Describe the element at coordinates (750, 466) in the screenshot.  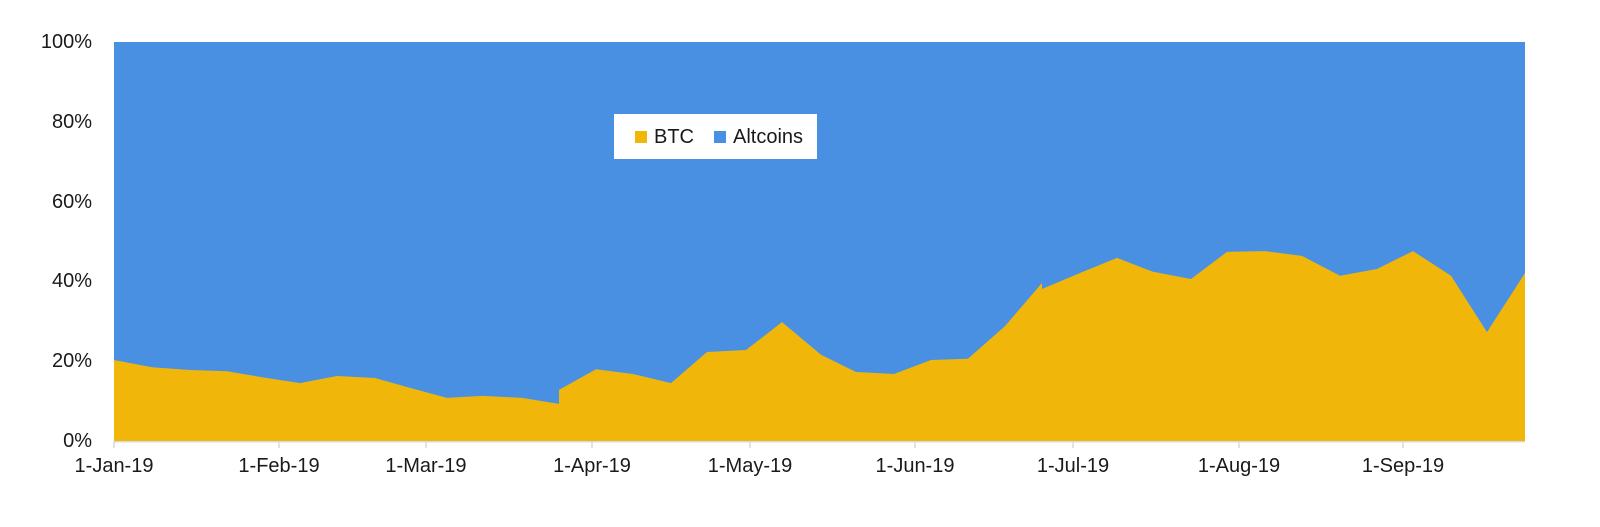
I see `x-tick-label: 1-May-19` at that location.